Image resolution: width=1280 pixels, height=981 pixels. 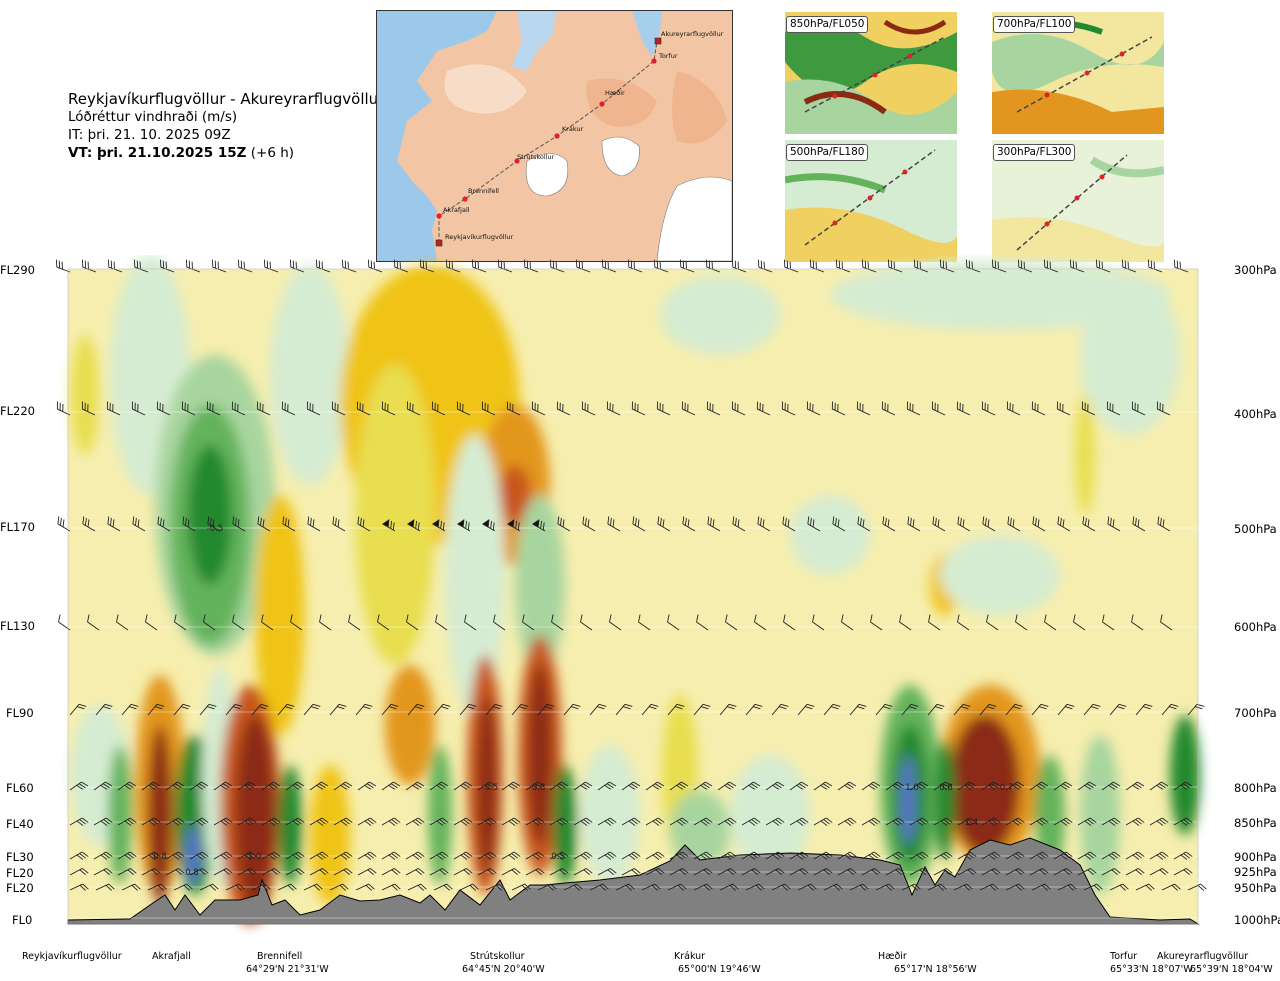 I want to click on waypoint-krakur-coord: 65°00'N 19°46'W, so click(x=719, y=969).